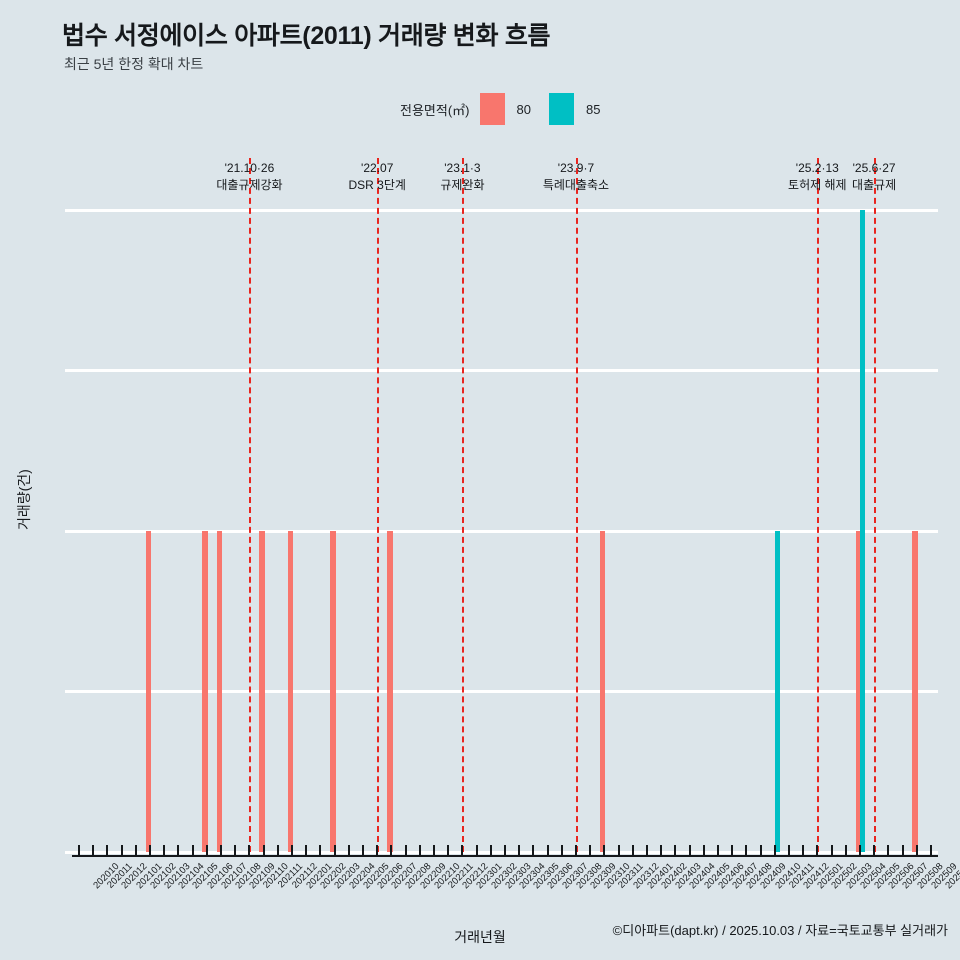 Image resolution: width=960 pixels, height=960 pixels. Describe the element at coordinates (817, 168) in the screenshot. I see `event-date: '25.2·13` at that location.